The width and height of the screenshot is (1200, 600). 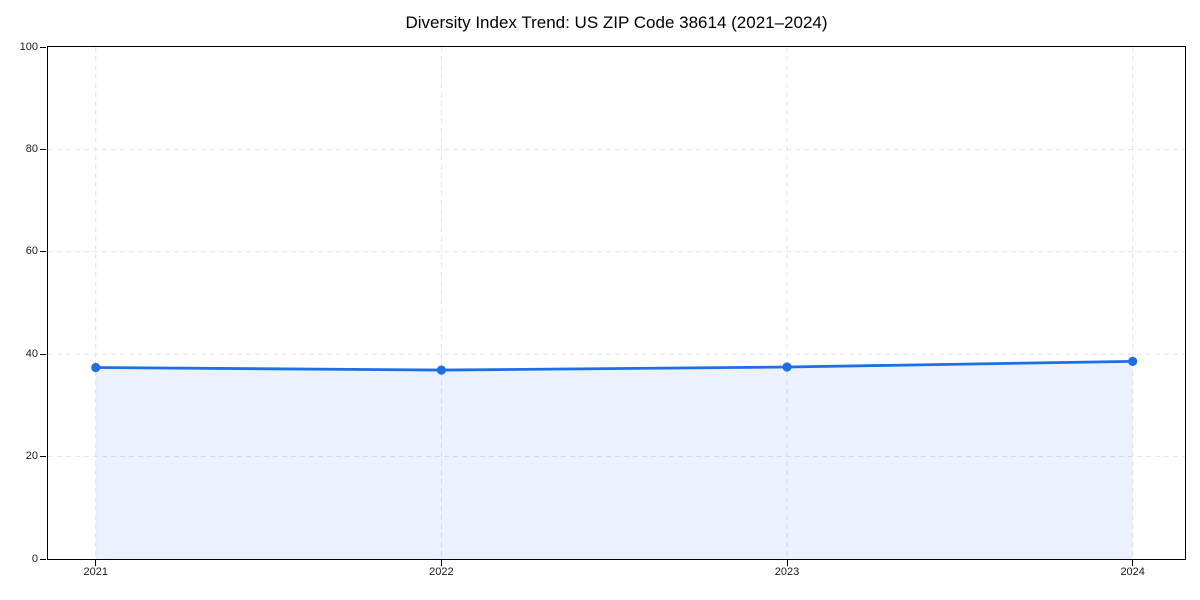 I want to click on trend-line, so click(x=613, y=365).